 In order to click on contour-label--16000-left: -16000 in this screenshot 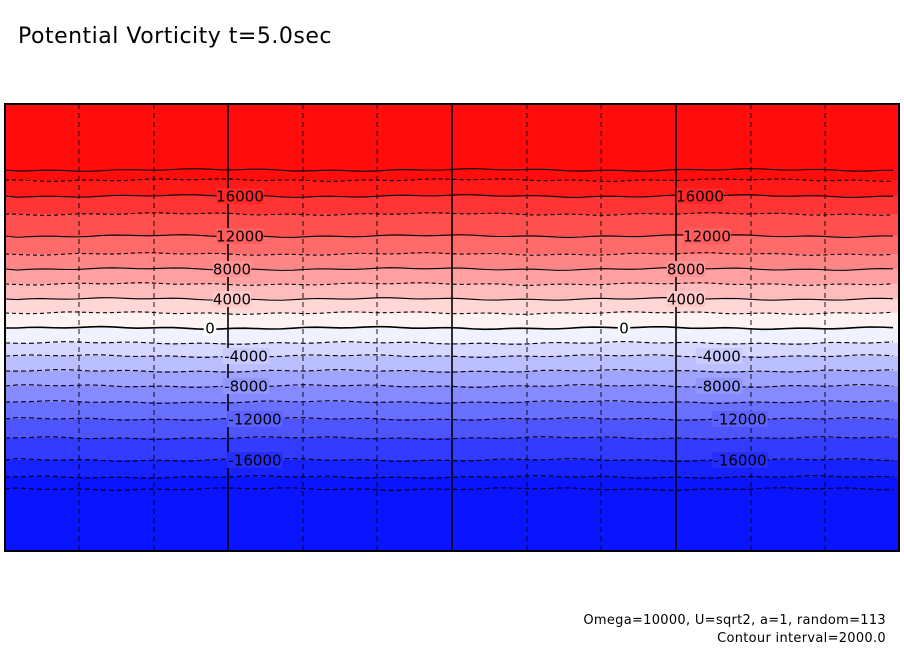, I will do `click(254, 461)`.